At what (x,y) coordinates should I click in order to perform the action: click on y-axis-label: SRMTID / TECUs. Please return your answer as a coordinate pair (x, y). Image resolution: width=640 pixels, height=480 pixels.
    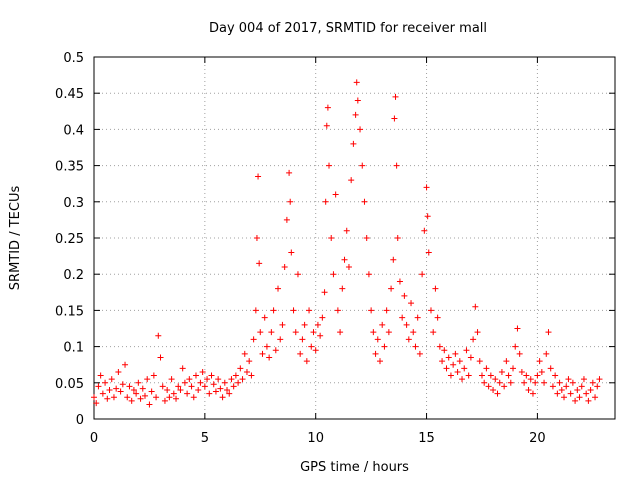
    Looking at the image, I should click on (15, 238).